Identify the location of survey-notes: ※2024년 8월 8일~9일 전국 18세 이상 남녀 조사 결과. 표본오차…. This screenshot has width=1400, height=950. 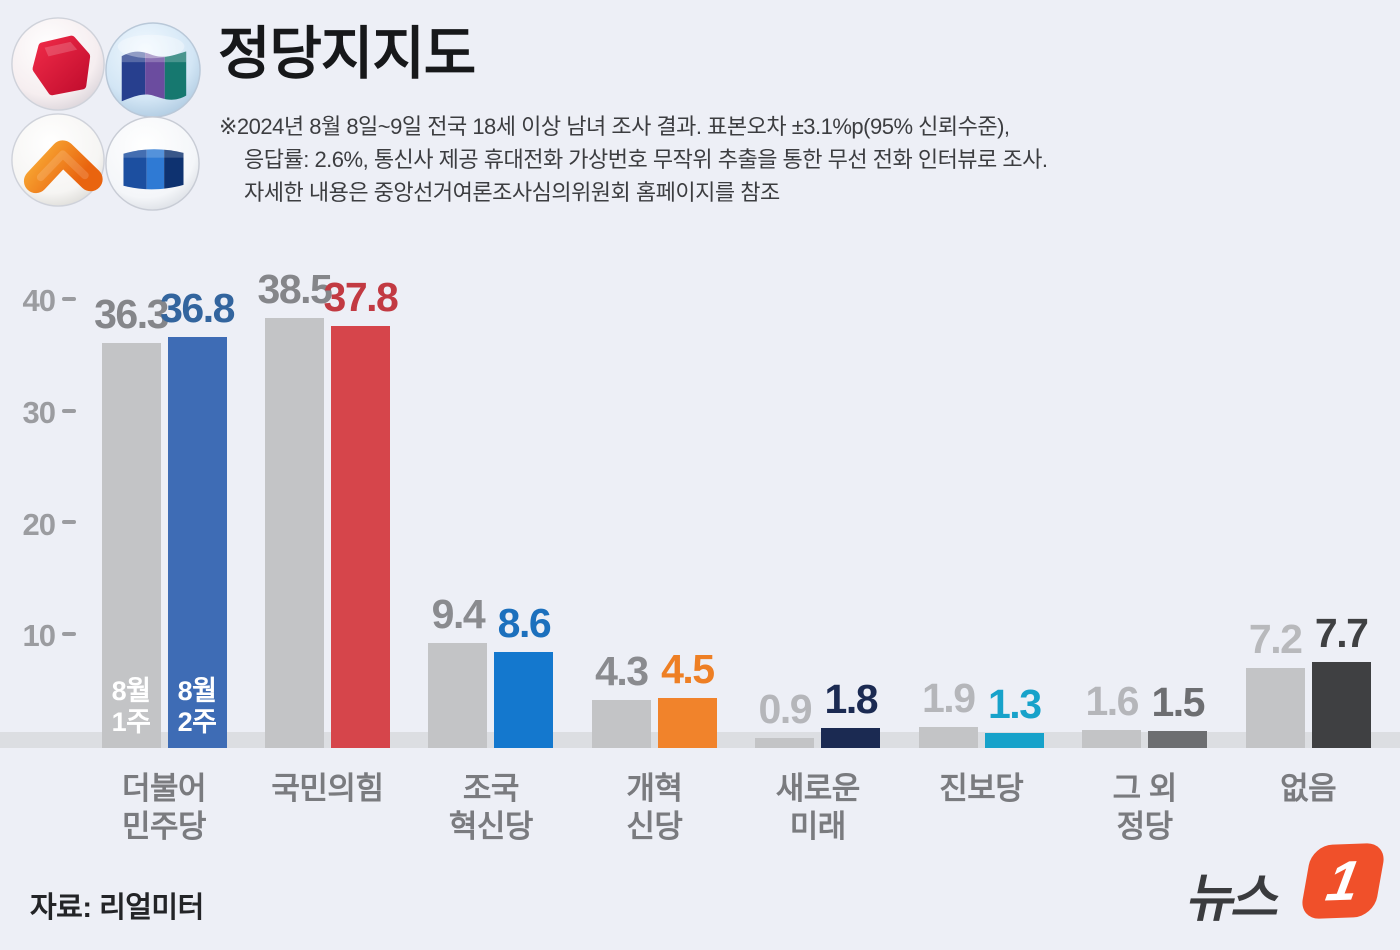
(633, 159).